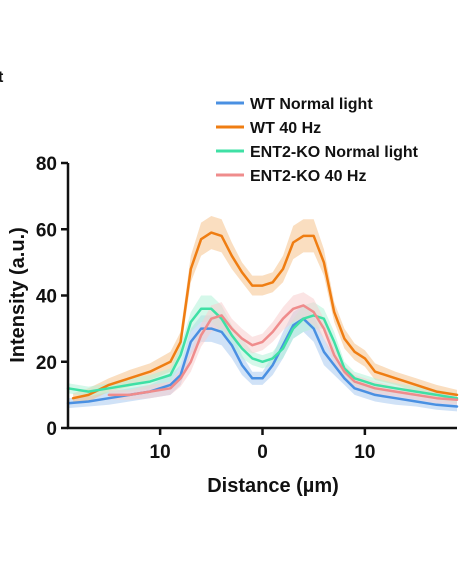  I want to click on y-tick-label: 80, so click(46, 164).